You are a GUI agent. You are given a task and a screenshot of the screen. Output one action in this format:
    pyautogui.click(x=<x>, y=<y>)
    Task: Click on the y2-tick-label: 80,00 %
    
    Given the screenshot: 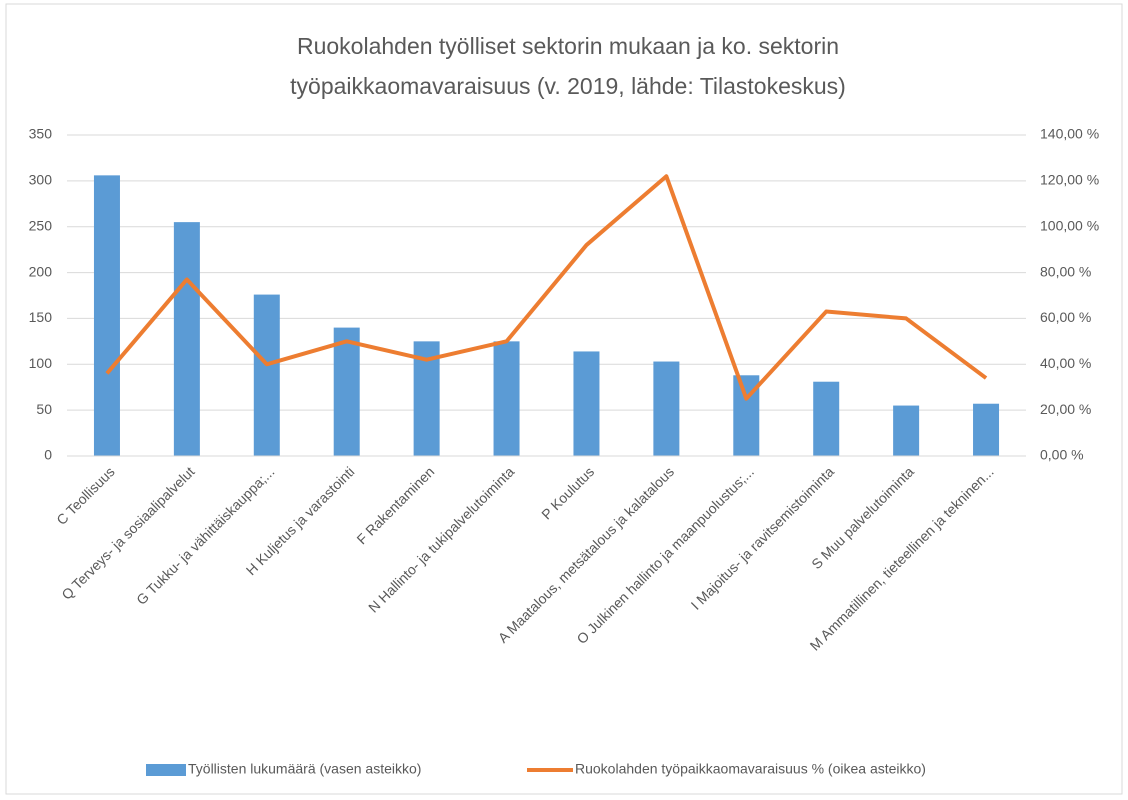 What is the action you would take?
    pyautogui.click(x=1065, y=271)
    